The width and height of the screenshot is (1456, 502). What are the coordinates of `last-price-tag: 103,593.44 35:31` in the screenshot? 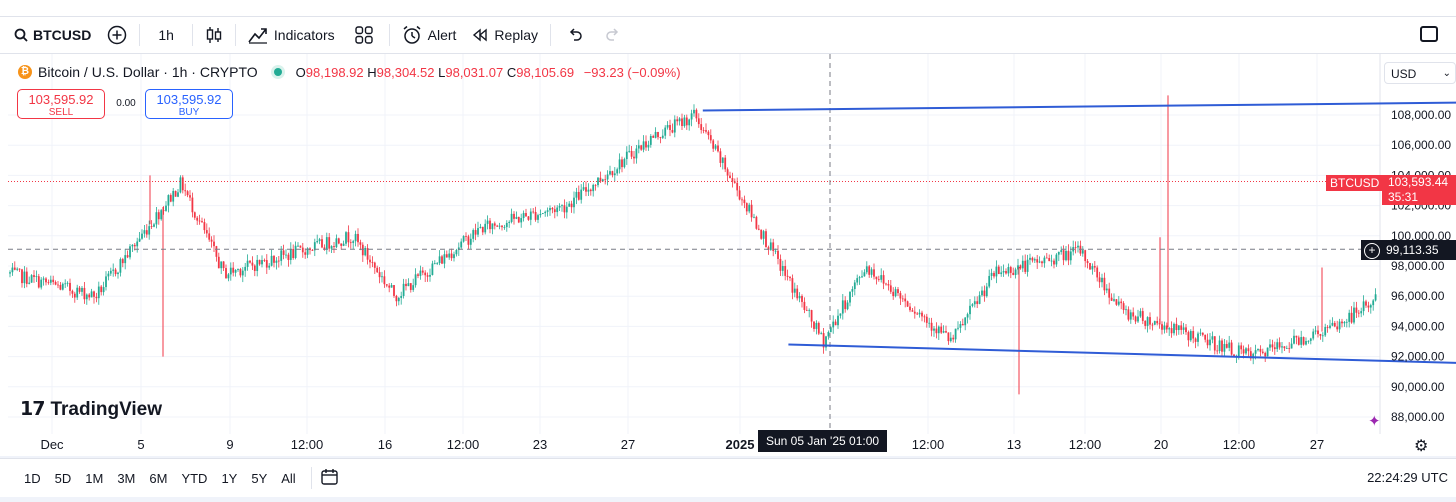 It's located at (1419, 190).